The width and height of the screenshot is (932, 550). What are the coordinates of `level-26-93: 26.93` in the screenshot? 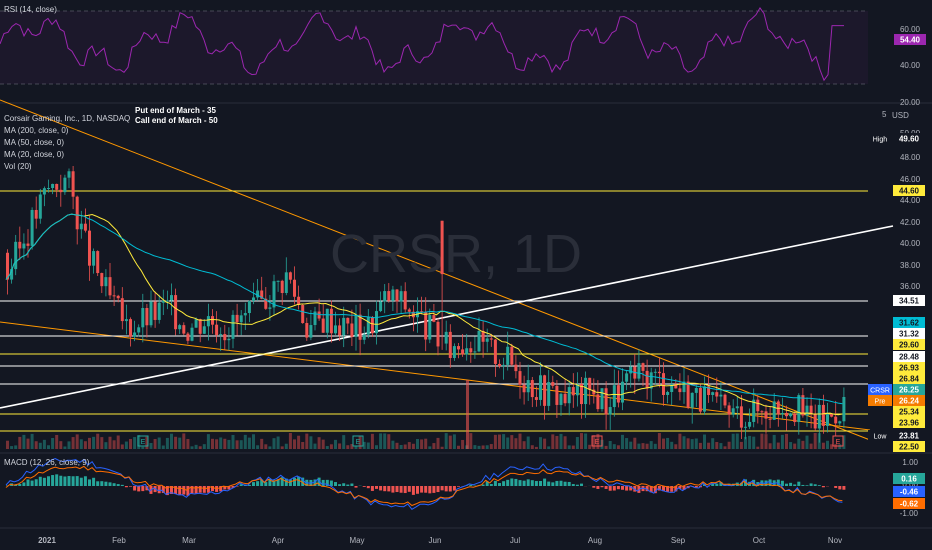 It's located at (909, 368).